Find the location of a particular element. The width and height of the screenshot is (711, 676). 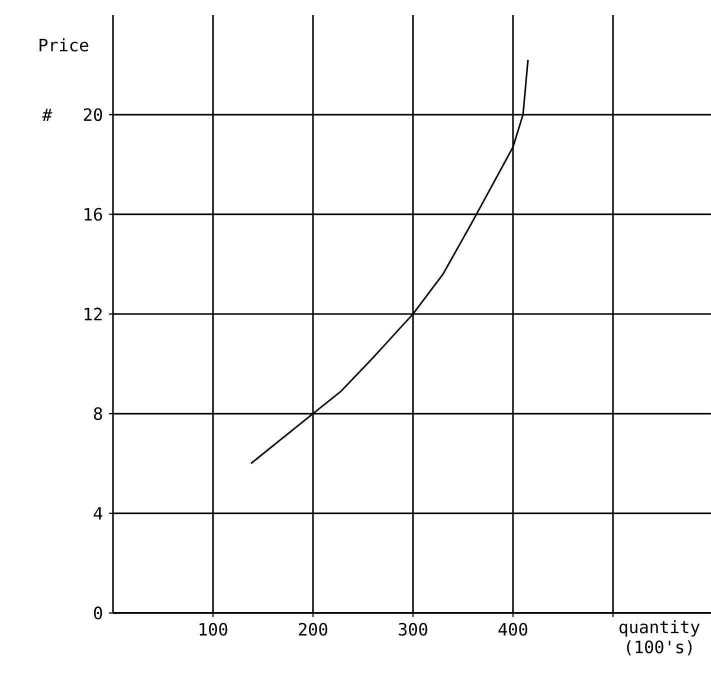

x-axis-title: quantity (100's) is located at coordinates (660, 638).